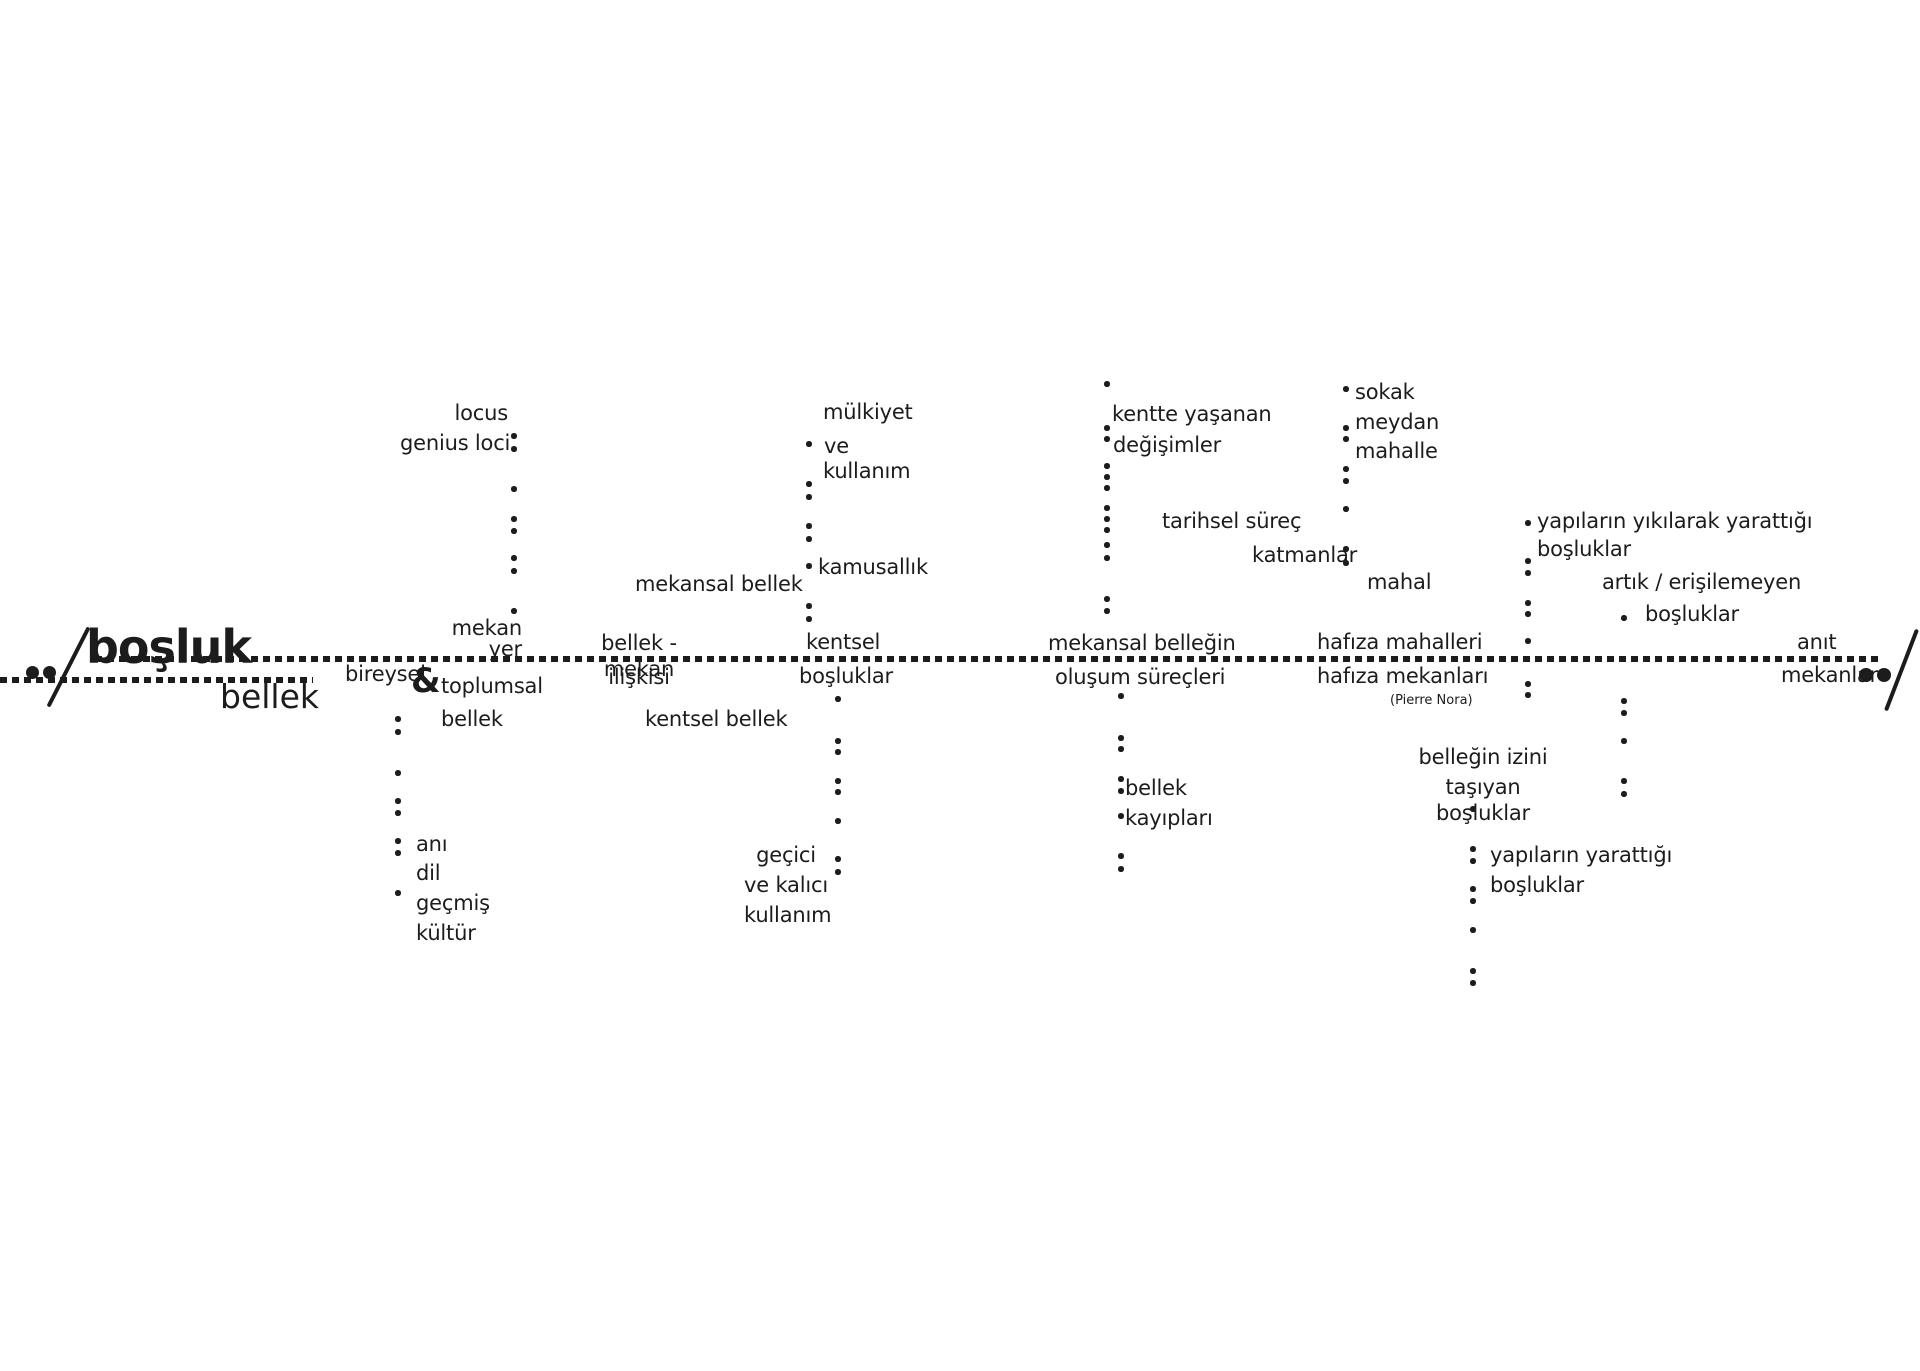  Describe the element at coordinates (492, 686) in the screenshot. I see `label-toplumsal: toplumsal` at that location.